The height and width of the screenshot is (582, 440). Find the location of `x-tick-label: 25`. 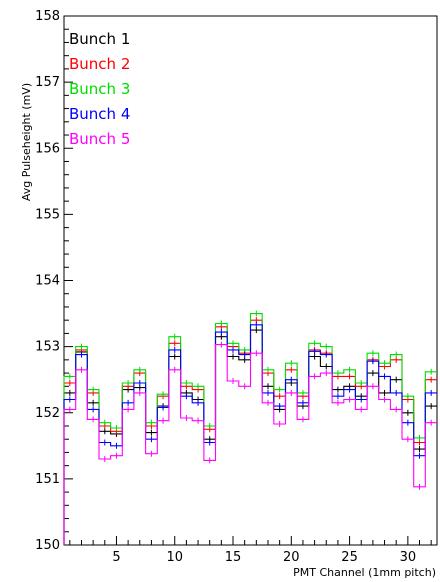

x-tick-label: 25 is located at coordinates (349, 557).